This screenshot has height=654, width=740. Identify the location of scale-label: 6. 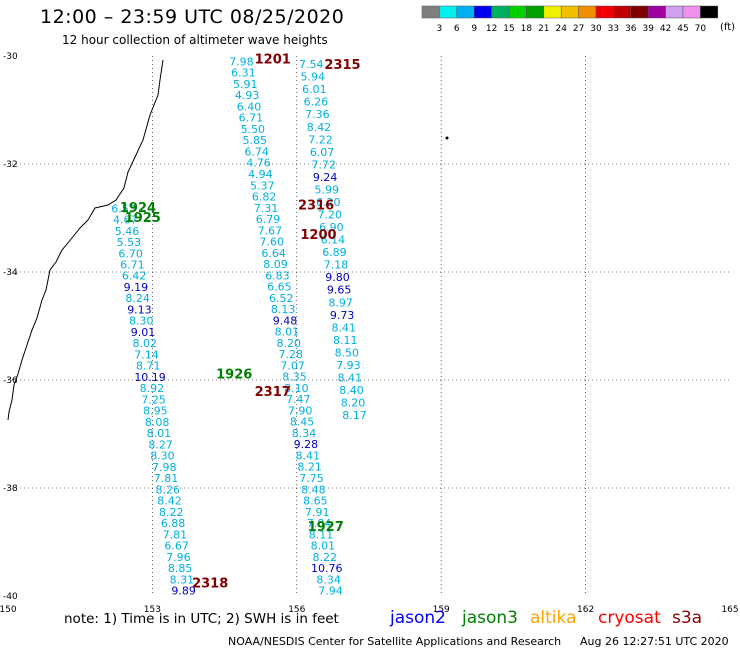
(457, 29).